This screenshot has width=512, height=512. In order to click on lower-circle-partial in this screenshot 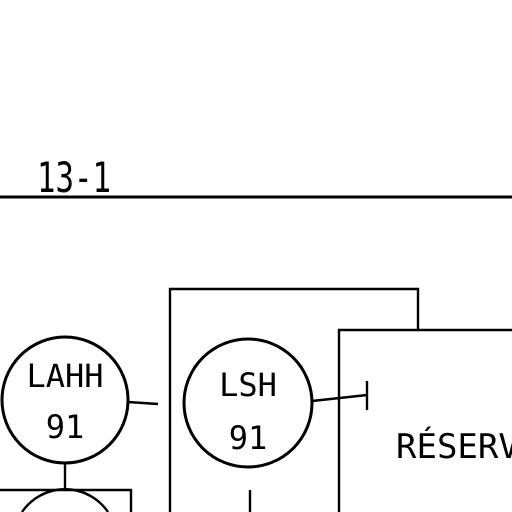, I will do `click(65, 500)`.